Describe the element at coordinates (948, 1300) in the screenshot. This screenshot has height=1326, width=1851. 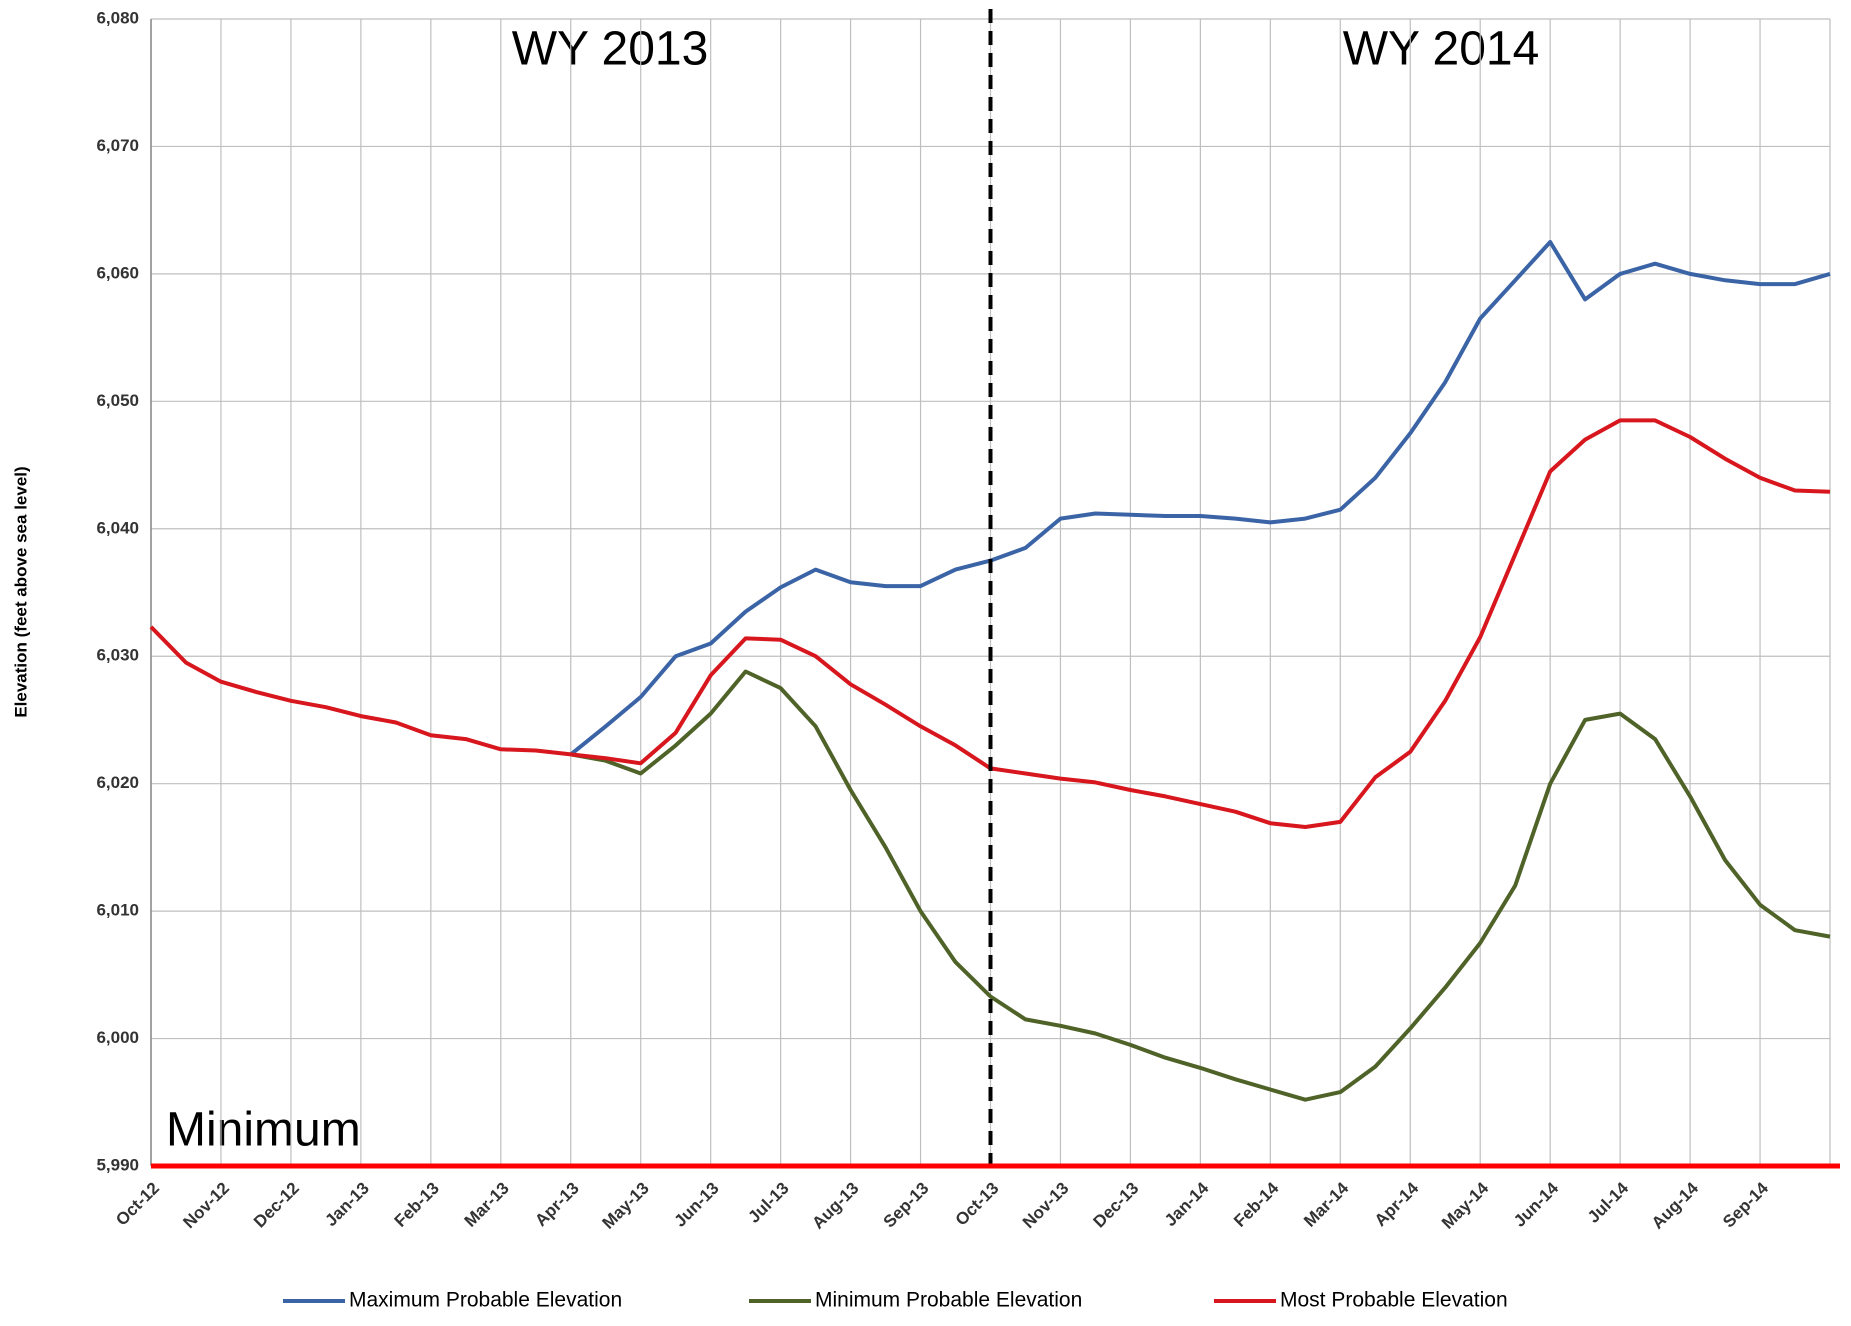
I see `legend-label: Minimum Probable Elevation` at that location.